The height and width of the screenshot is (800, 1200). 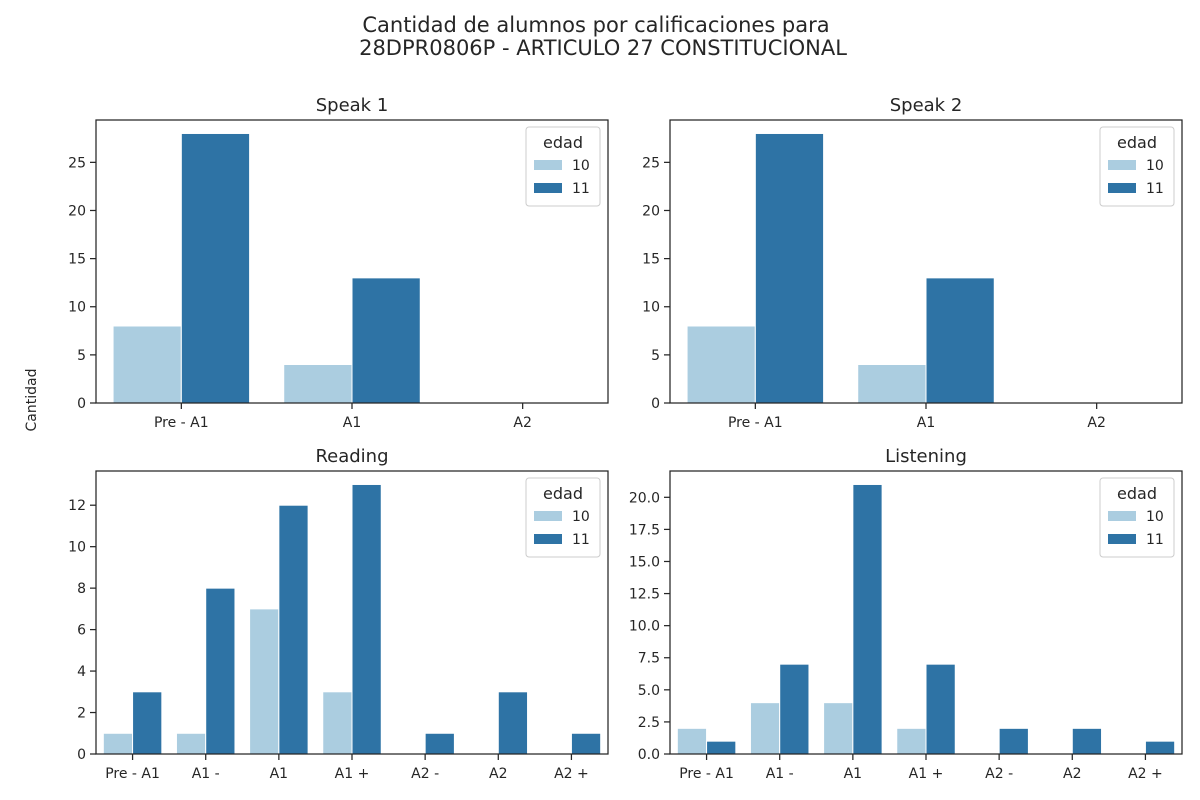 What do you see at coordinates (32, 400) in the screenshot?
I see `y-axis-label: Cantidad` at bounding box center [32, 400].